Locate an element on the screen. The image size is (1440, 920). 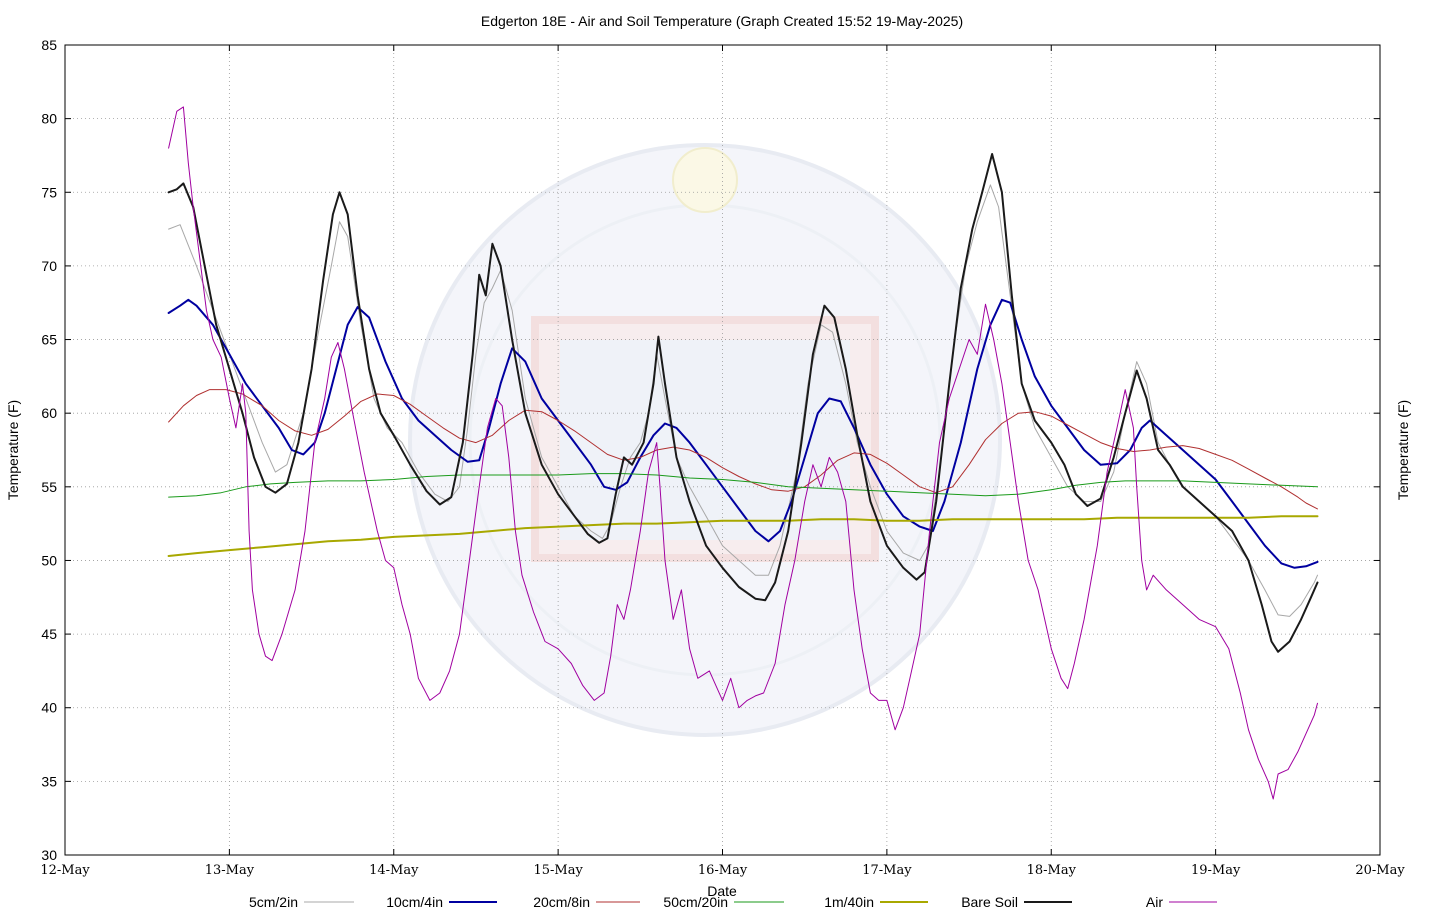
y-tick-label: 50 is located at coordinates (49, 560).